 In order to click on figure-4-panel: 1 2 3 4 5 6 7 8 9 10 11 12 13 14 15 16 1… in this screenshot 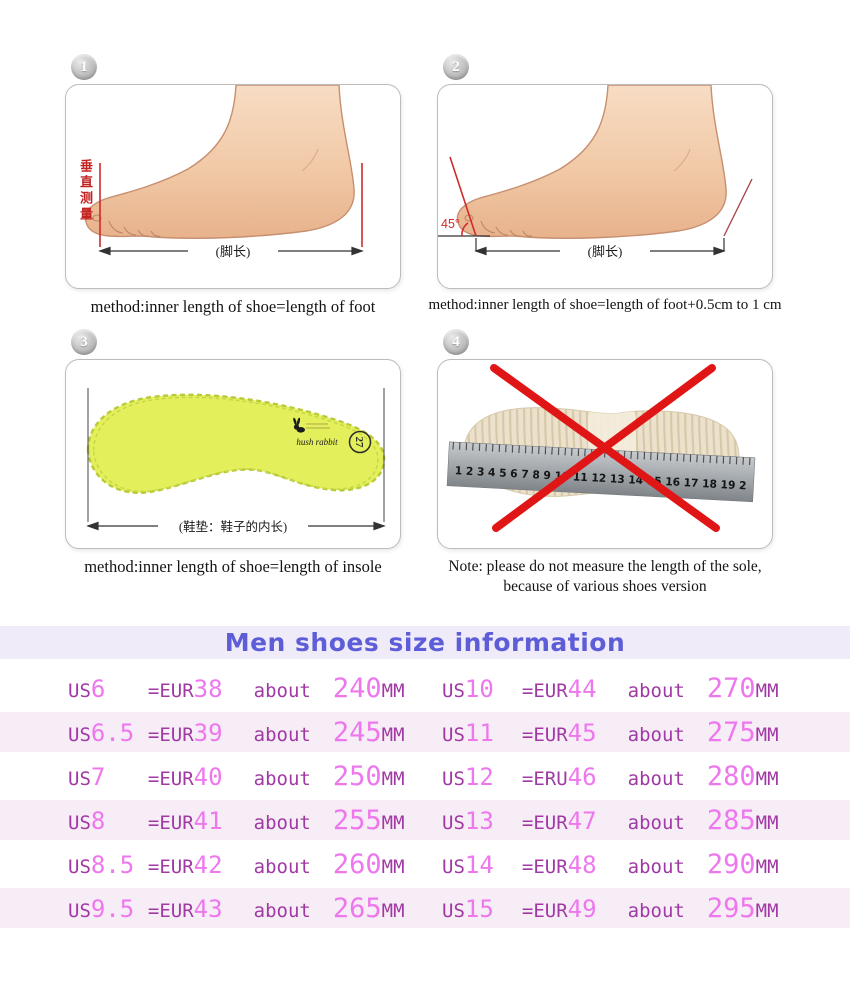, I will do `click(605, 454)`.